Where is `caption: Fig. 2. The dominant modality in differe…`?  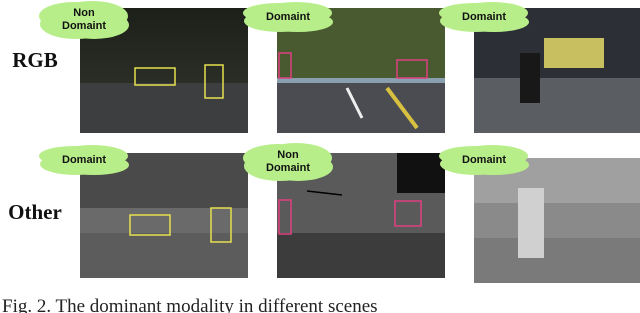 caption: Fig. 2. The dominant modality in differe… is located at coordinates (190, 304).